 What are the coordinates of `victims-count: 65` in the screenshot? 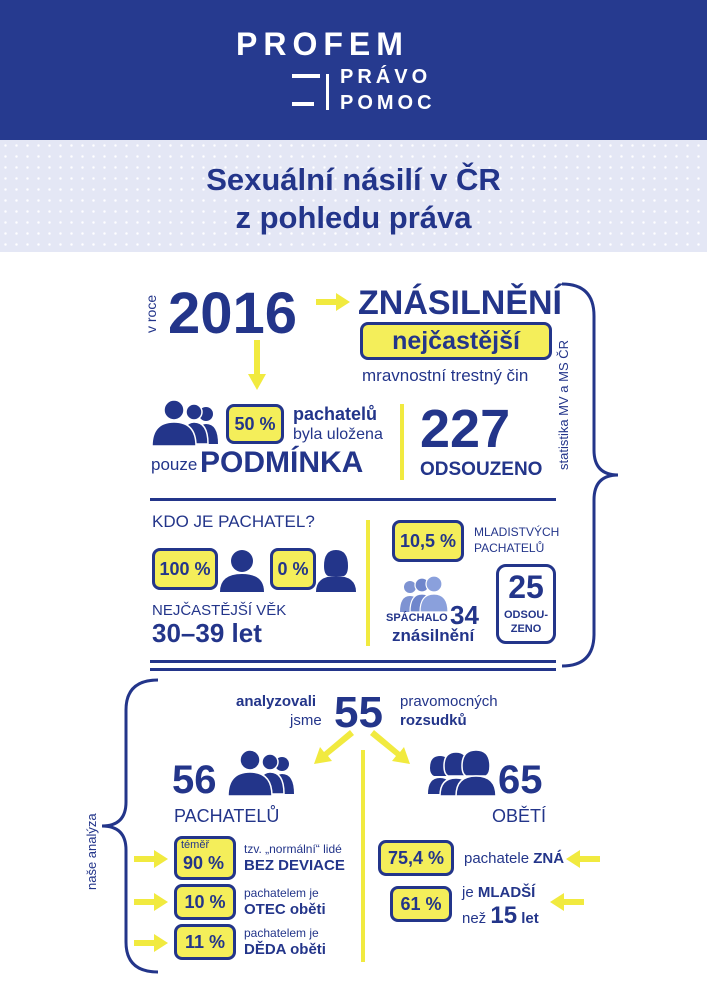 It's located at (520, 780).